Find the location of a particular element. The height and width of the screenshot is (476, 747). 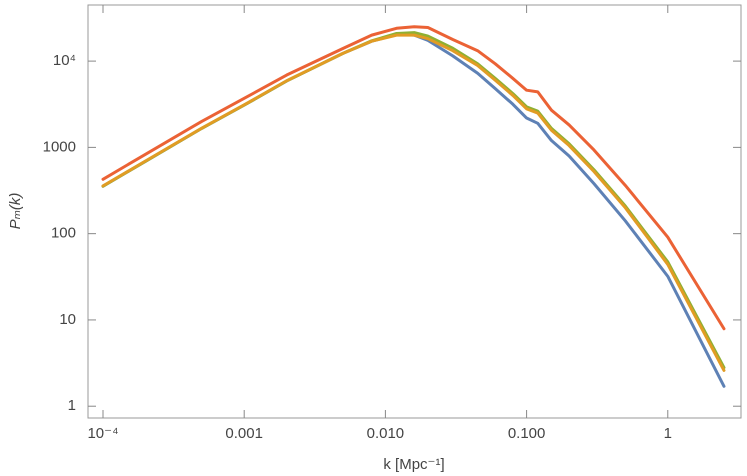

x-tick-label: 10⁻⁴ is located at coordinates (102, 433).